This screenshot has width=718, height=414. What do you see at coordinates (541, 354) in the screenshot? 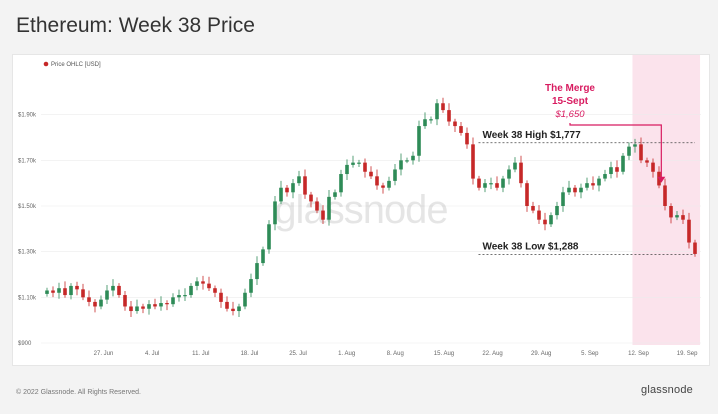
I see `x-tick-label: 29. Aug` at bounding box center [541, 354].